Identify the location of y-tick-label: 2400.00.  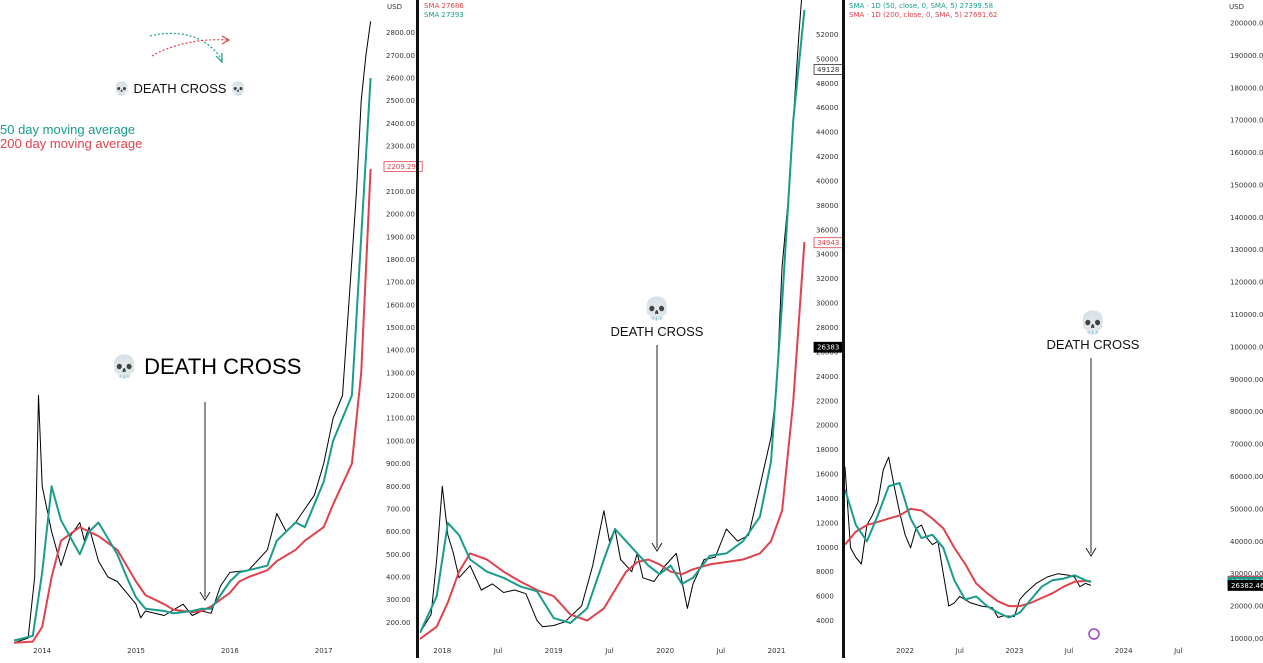
(400, 124).